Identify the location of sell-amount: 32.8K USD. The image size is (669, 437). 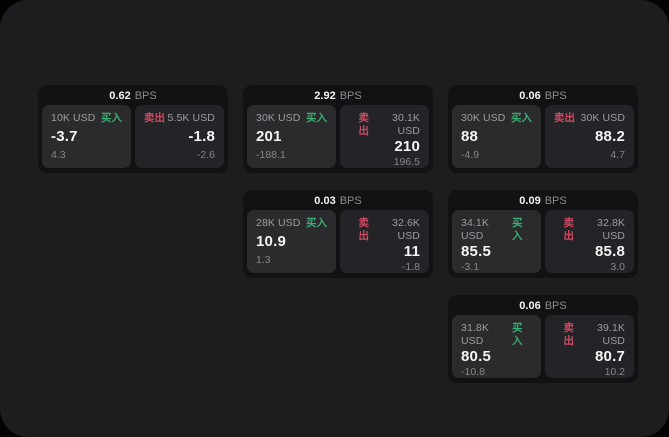
(611, 229).